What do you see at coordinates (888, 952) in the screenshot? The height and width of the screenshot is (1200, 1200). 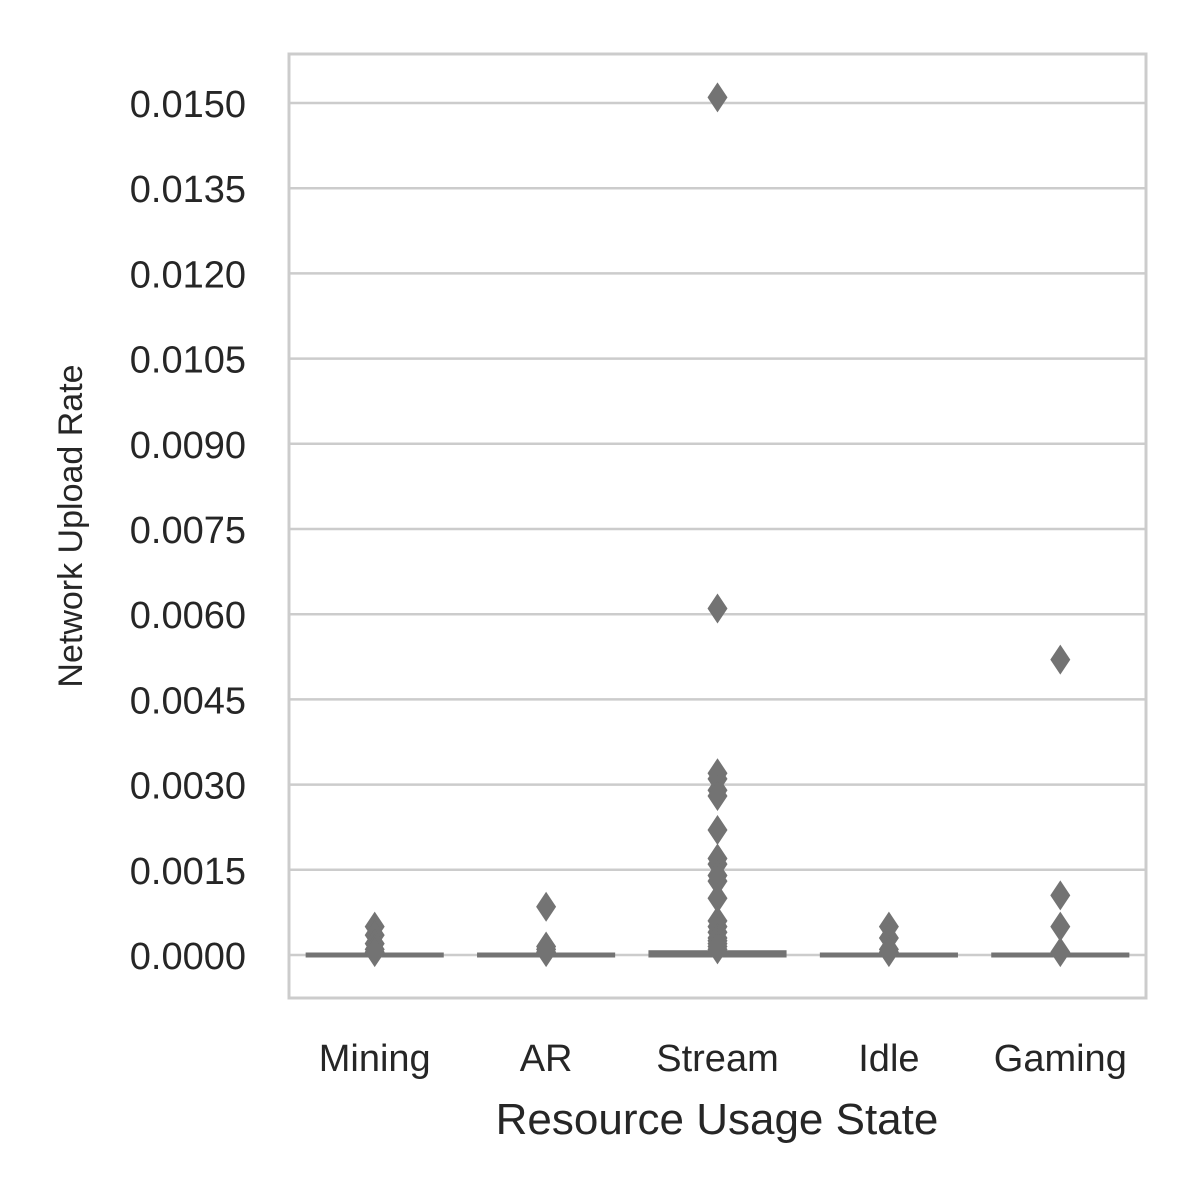 I see `outlier-point-idle` at bounding box center [888, 952].